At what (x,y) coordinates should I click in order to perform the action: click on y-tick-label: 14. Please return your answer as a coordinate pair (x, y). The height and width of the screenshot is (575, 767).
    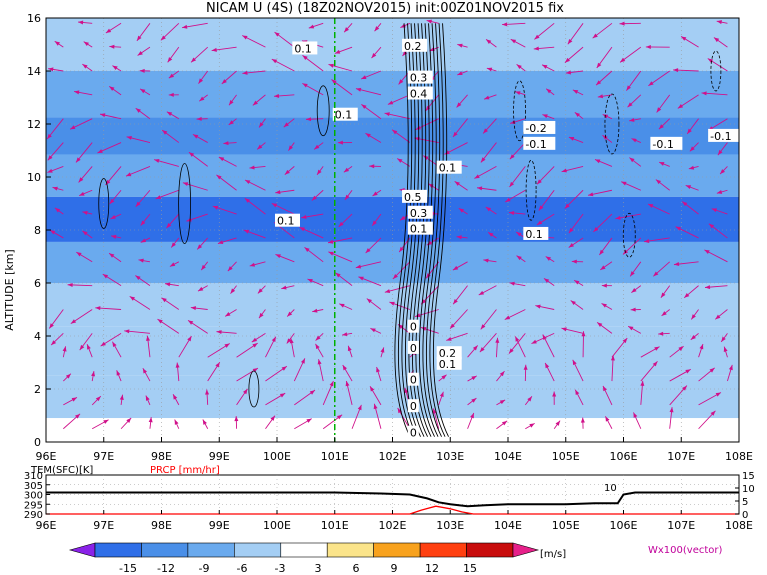
    Looking at the image, I should click on (34, 71).